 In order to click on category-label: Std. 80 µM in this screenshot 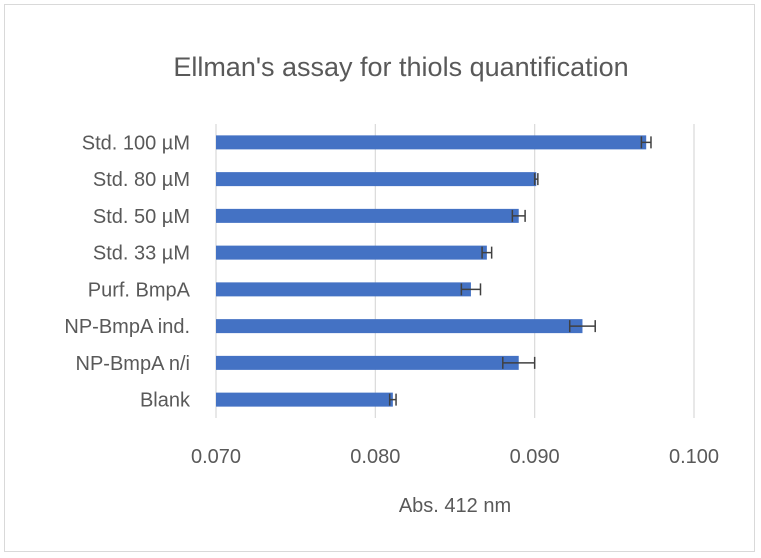, I will do `click(141, 180)`.